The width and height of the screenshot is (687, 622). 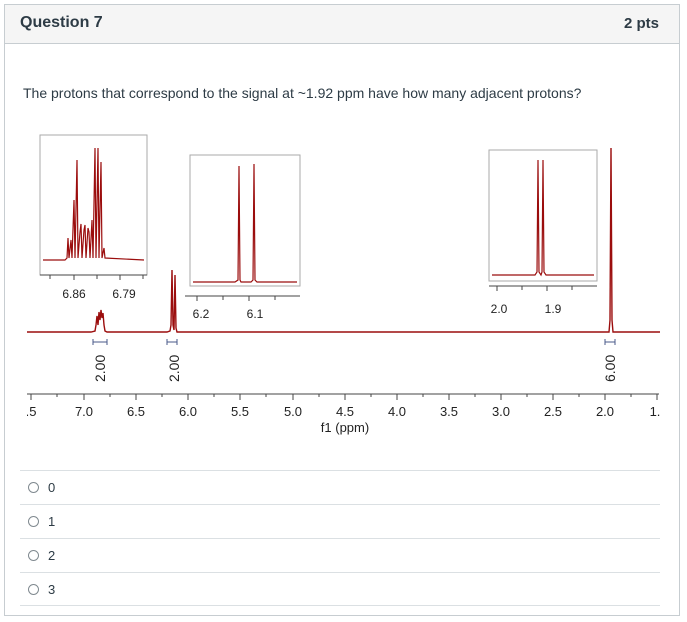 What do you see at coordinates (52, 555) in the screenshot?
I see `answer-label: 2` at bounding box center [52, 555].